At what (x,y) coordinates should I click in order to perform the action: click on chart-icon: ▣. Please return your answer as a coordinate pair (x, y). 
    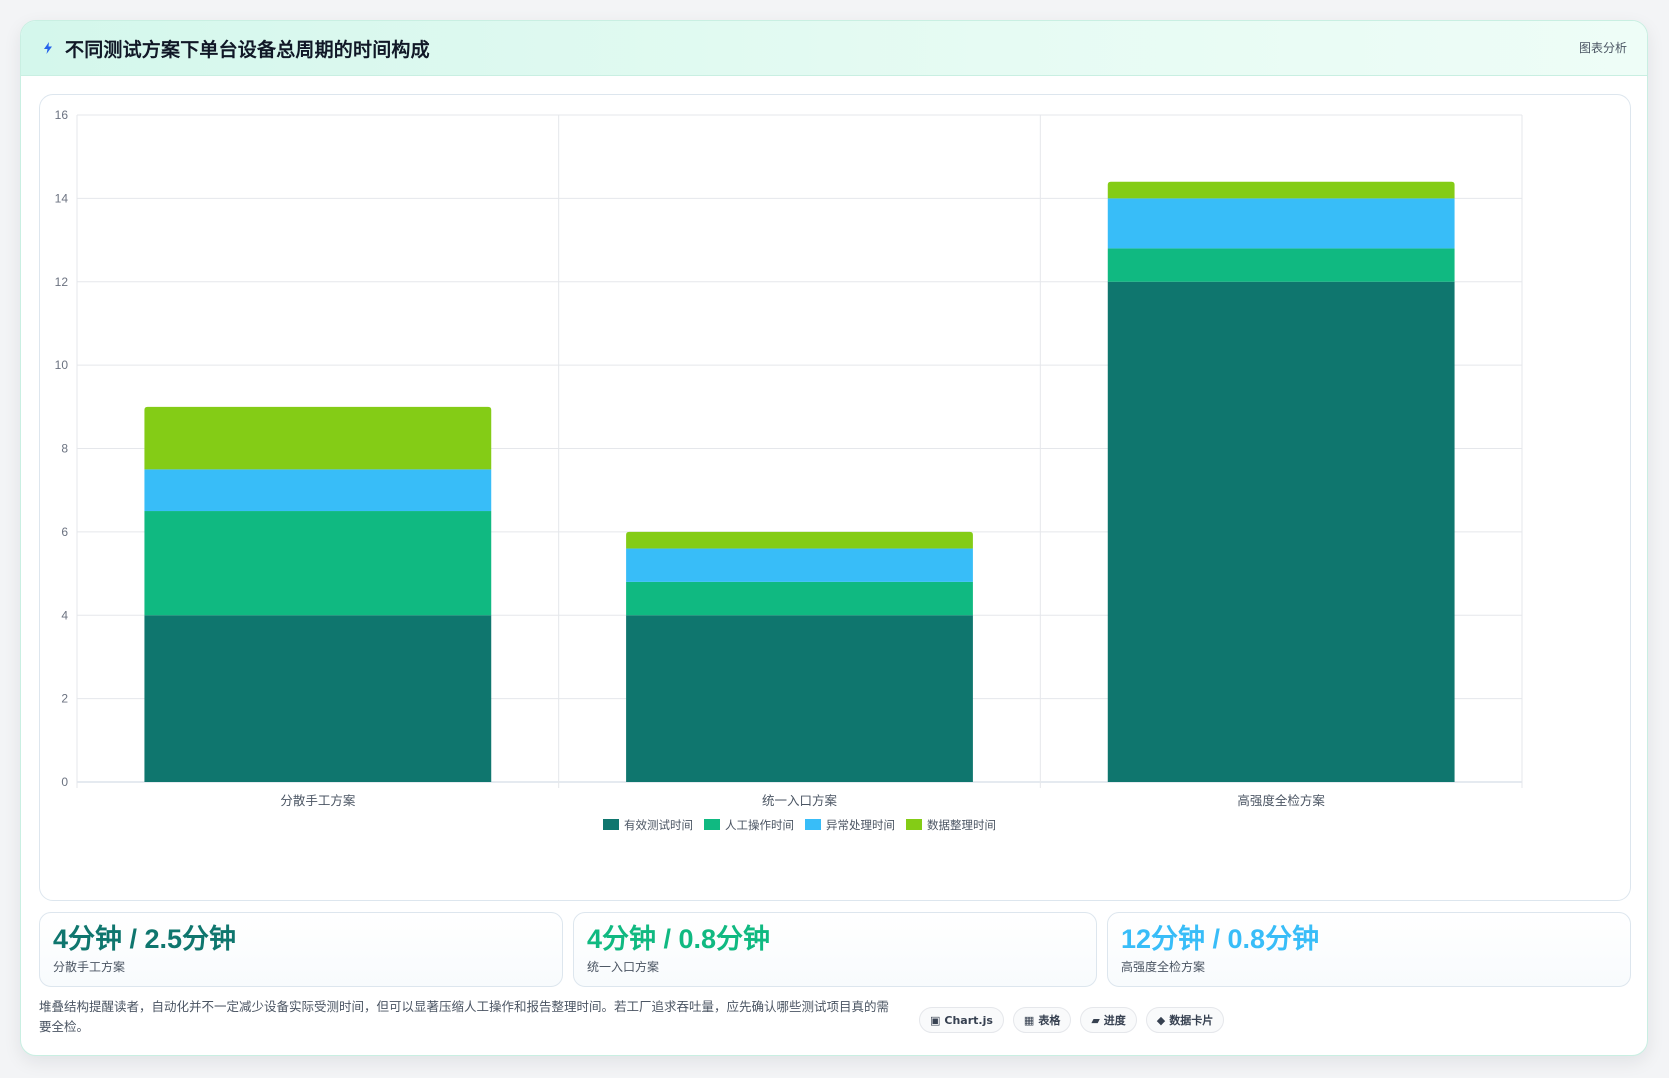
    Looking at the image, I should click on (935, 1020).